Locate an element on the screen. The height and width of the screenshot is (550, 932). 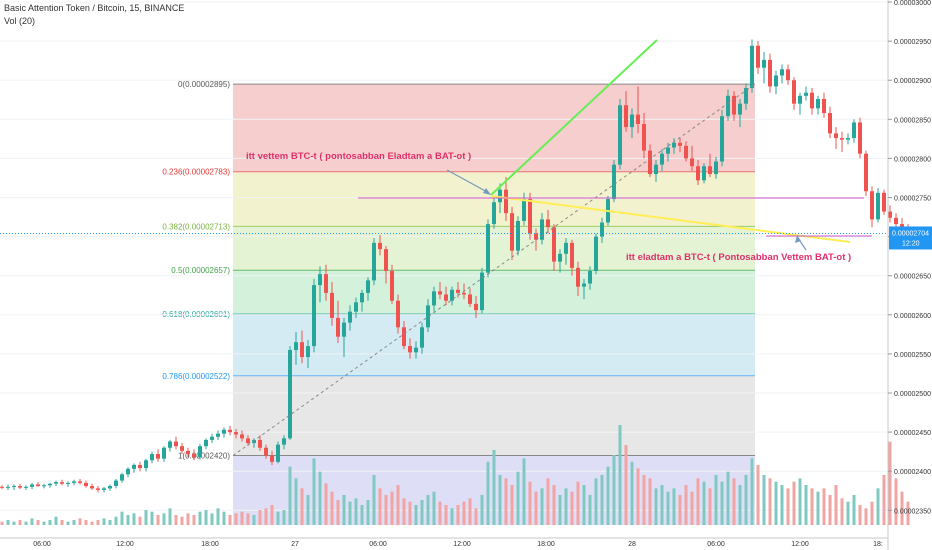
y-tick-label: 0.00002750 is located at coordinates (912, 199).